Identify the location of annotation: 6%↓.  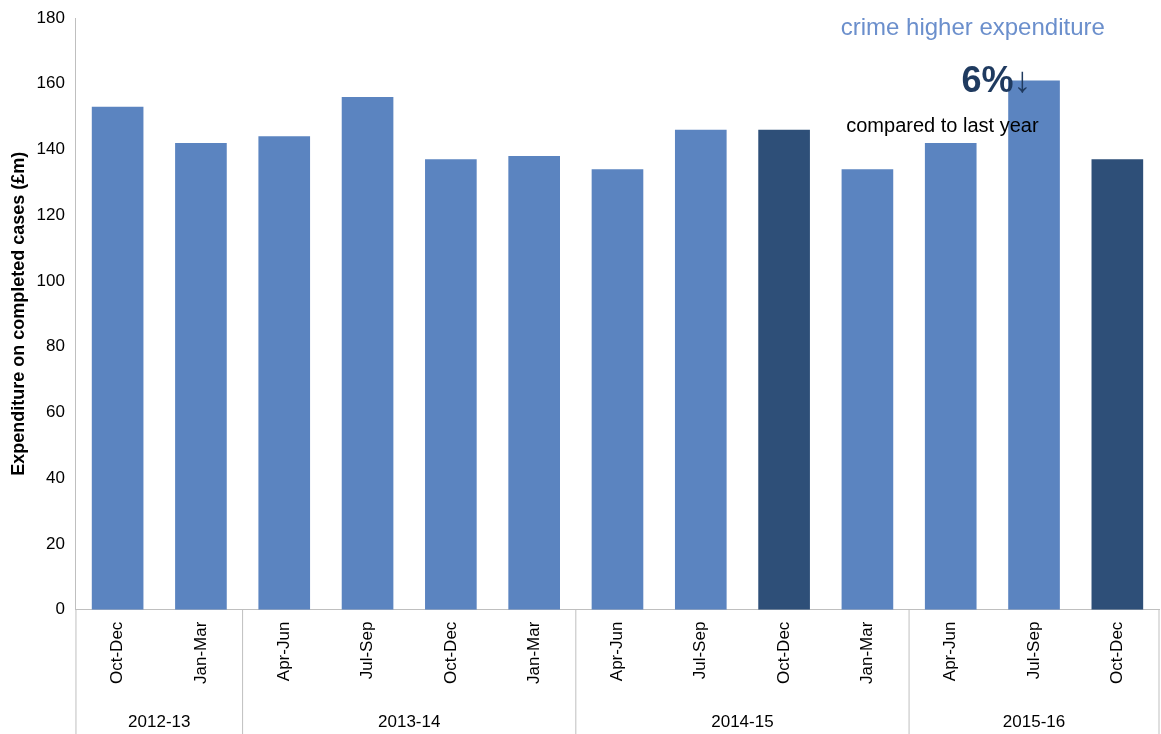
(996, 79).